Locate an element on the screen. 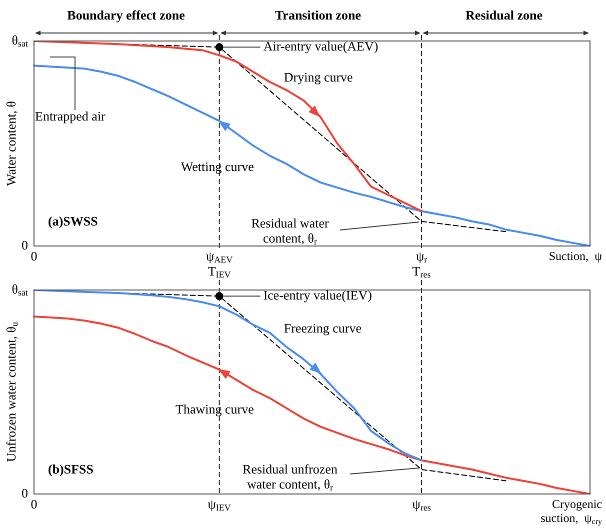  annotation: Ice-entry value(IEV) is located at coordinates (317, 295).